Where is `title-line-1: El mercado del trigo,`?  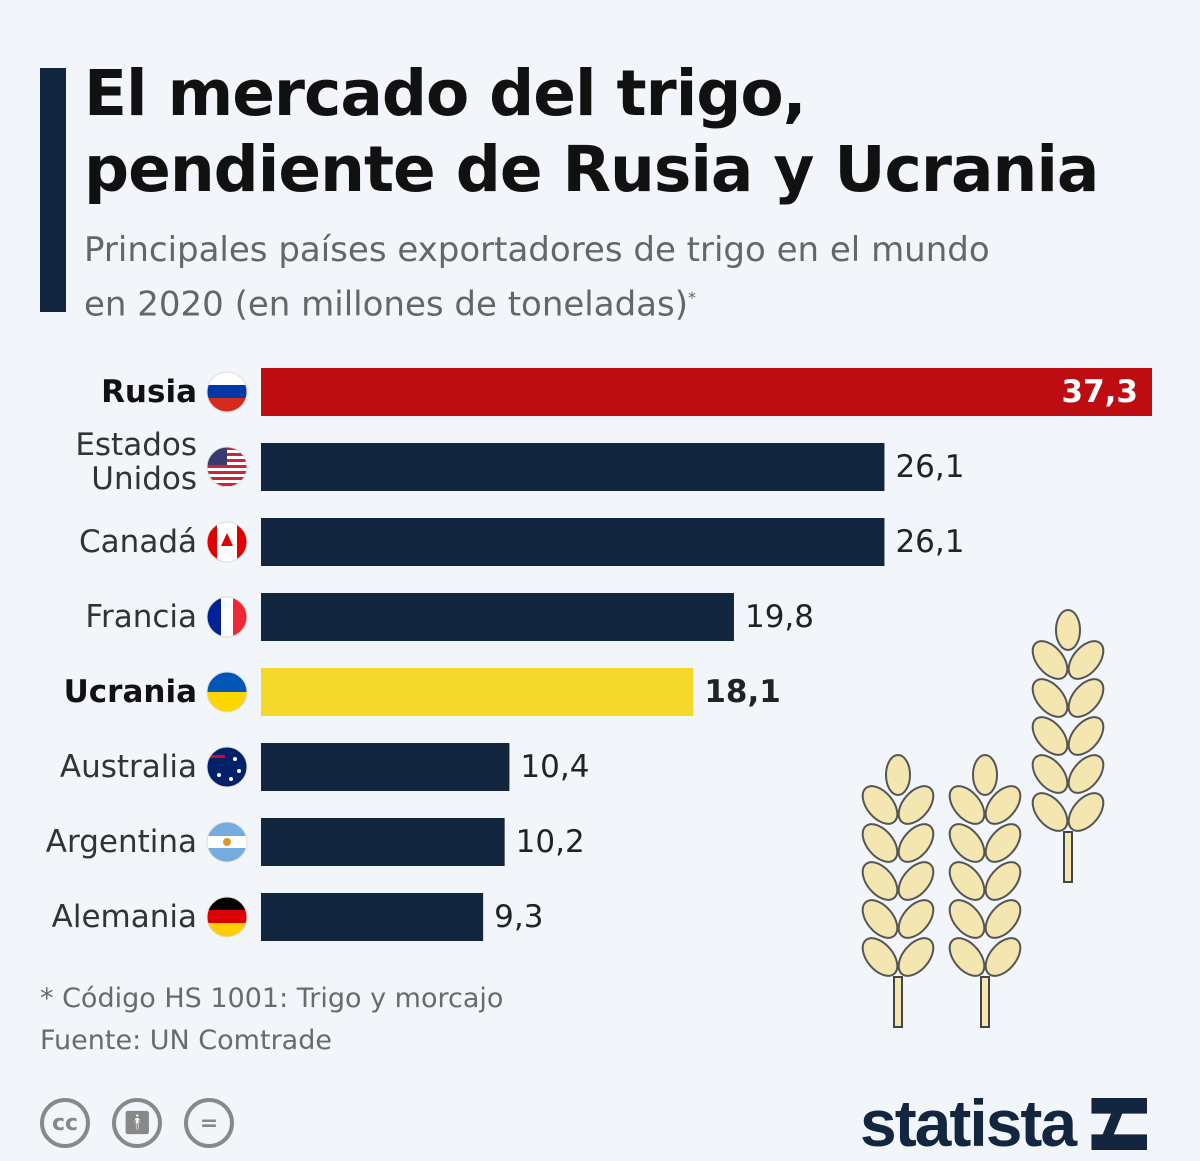 title-line-1: El mercado del trigo, is located at coordinates (445, 93).